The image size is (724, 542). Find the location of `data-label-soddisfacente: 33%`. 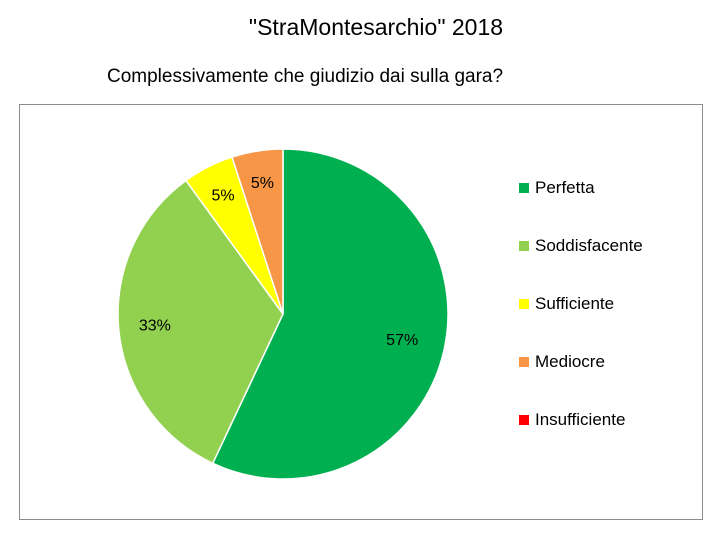

data-label-soddisfacente: 33% is located at coordinates (155, 325).